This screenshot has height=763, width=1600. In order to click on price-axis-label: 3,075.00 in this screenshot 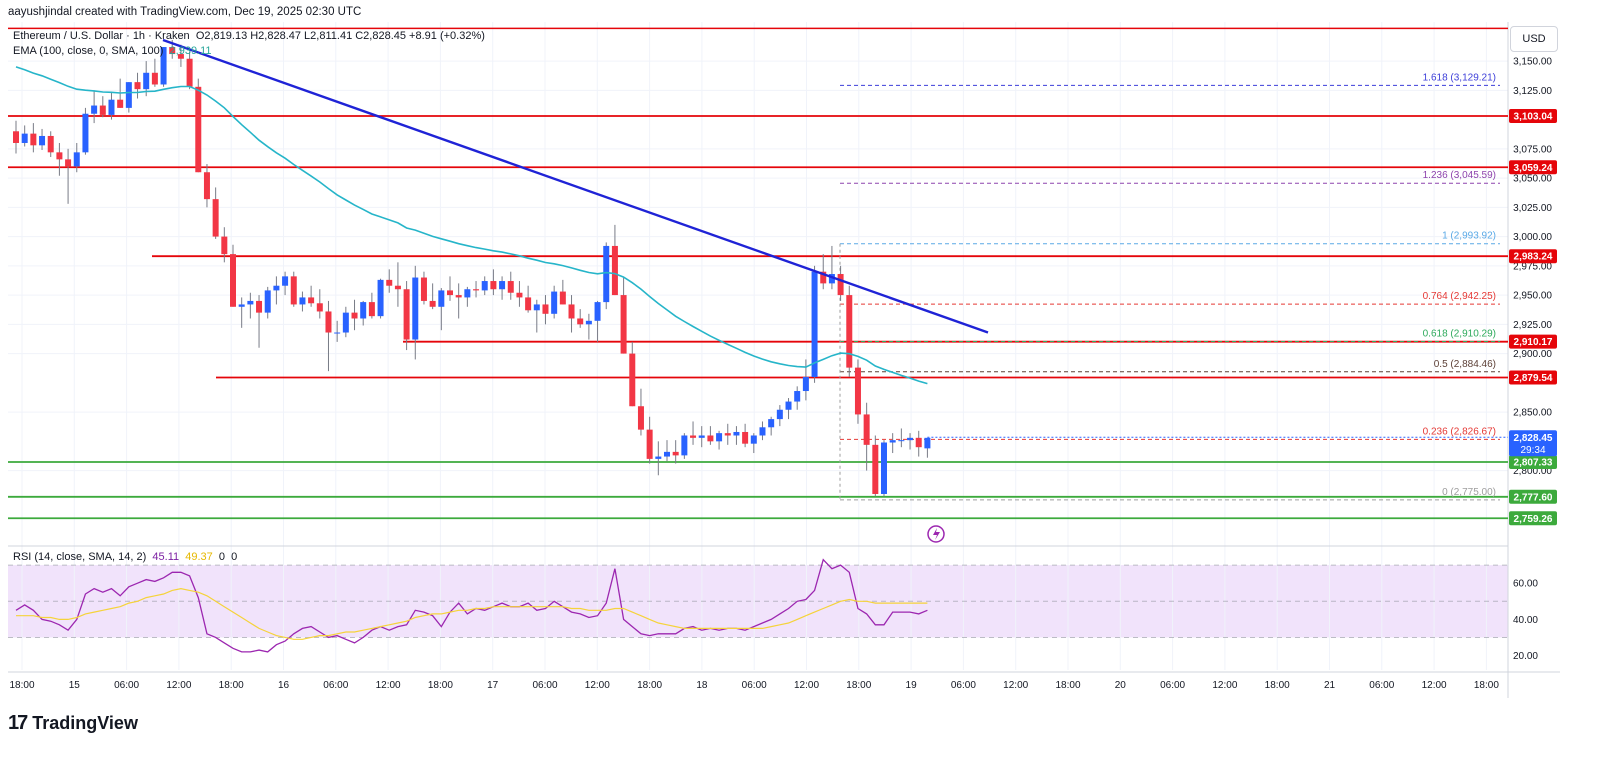, I will do `click(1532, 149)`.